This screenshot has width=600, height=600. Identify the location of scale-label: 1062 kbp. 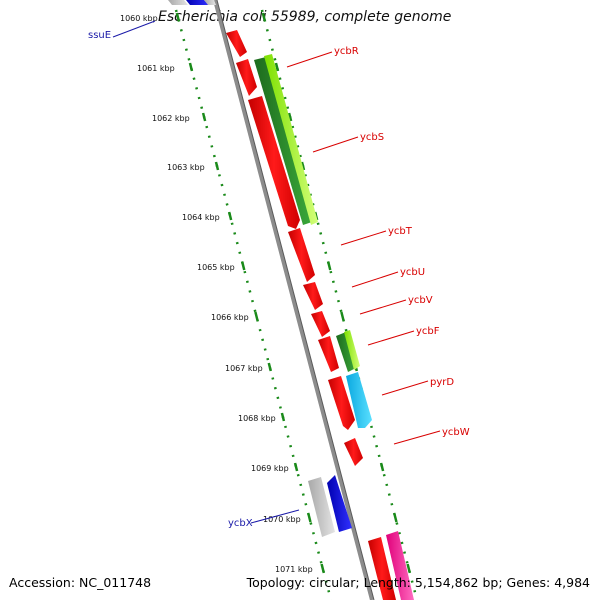
(171, 118).